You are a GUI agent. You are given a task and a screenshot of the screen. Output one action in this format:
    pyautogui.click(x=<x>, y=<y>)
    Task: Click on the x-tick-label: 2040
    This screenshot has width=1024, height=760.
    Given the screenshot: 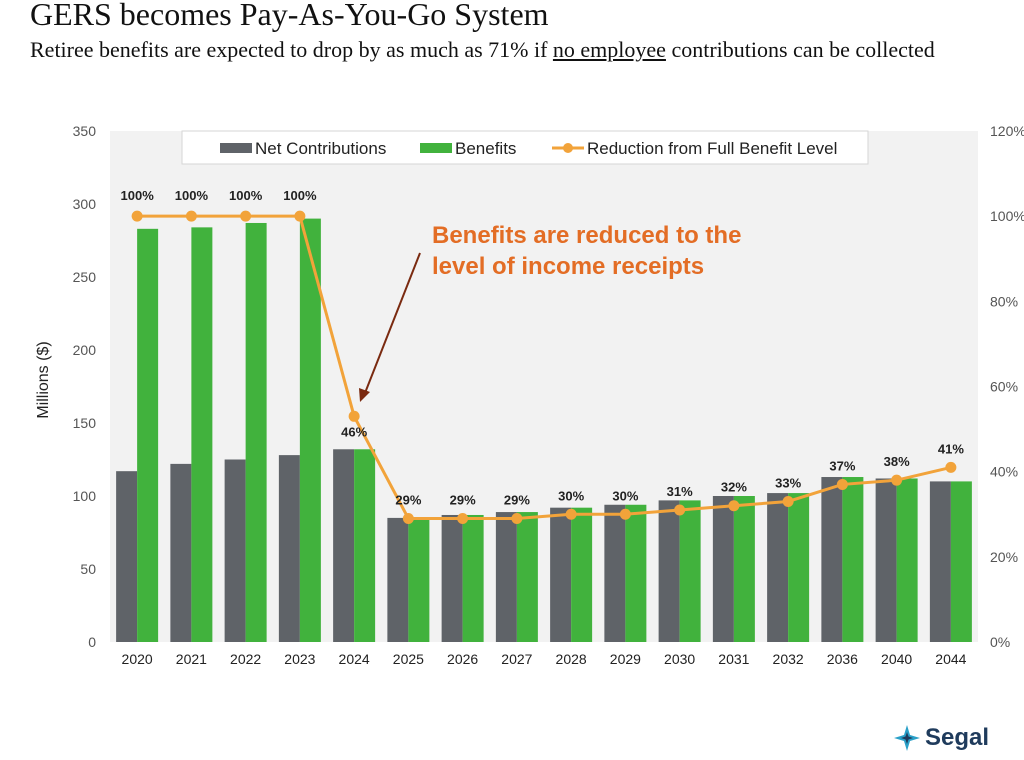 What is the action you would take?
    pyautogui.click(x=896, y=659)
    